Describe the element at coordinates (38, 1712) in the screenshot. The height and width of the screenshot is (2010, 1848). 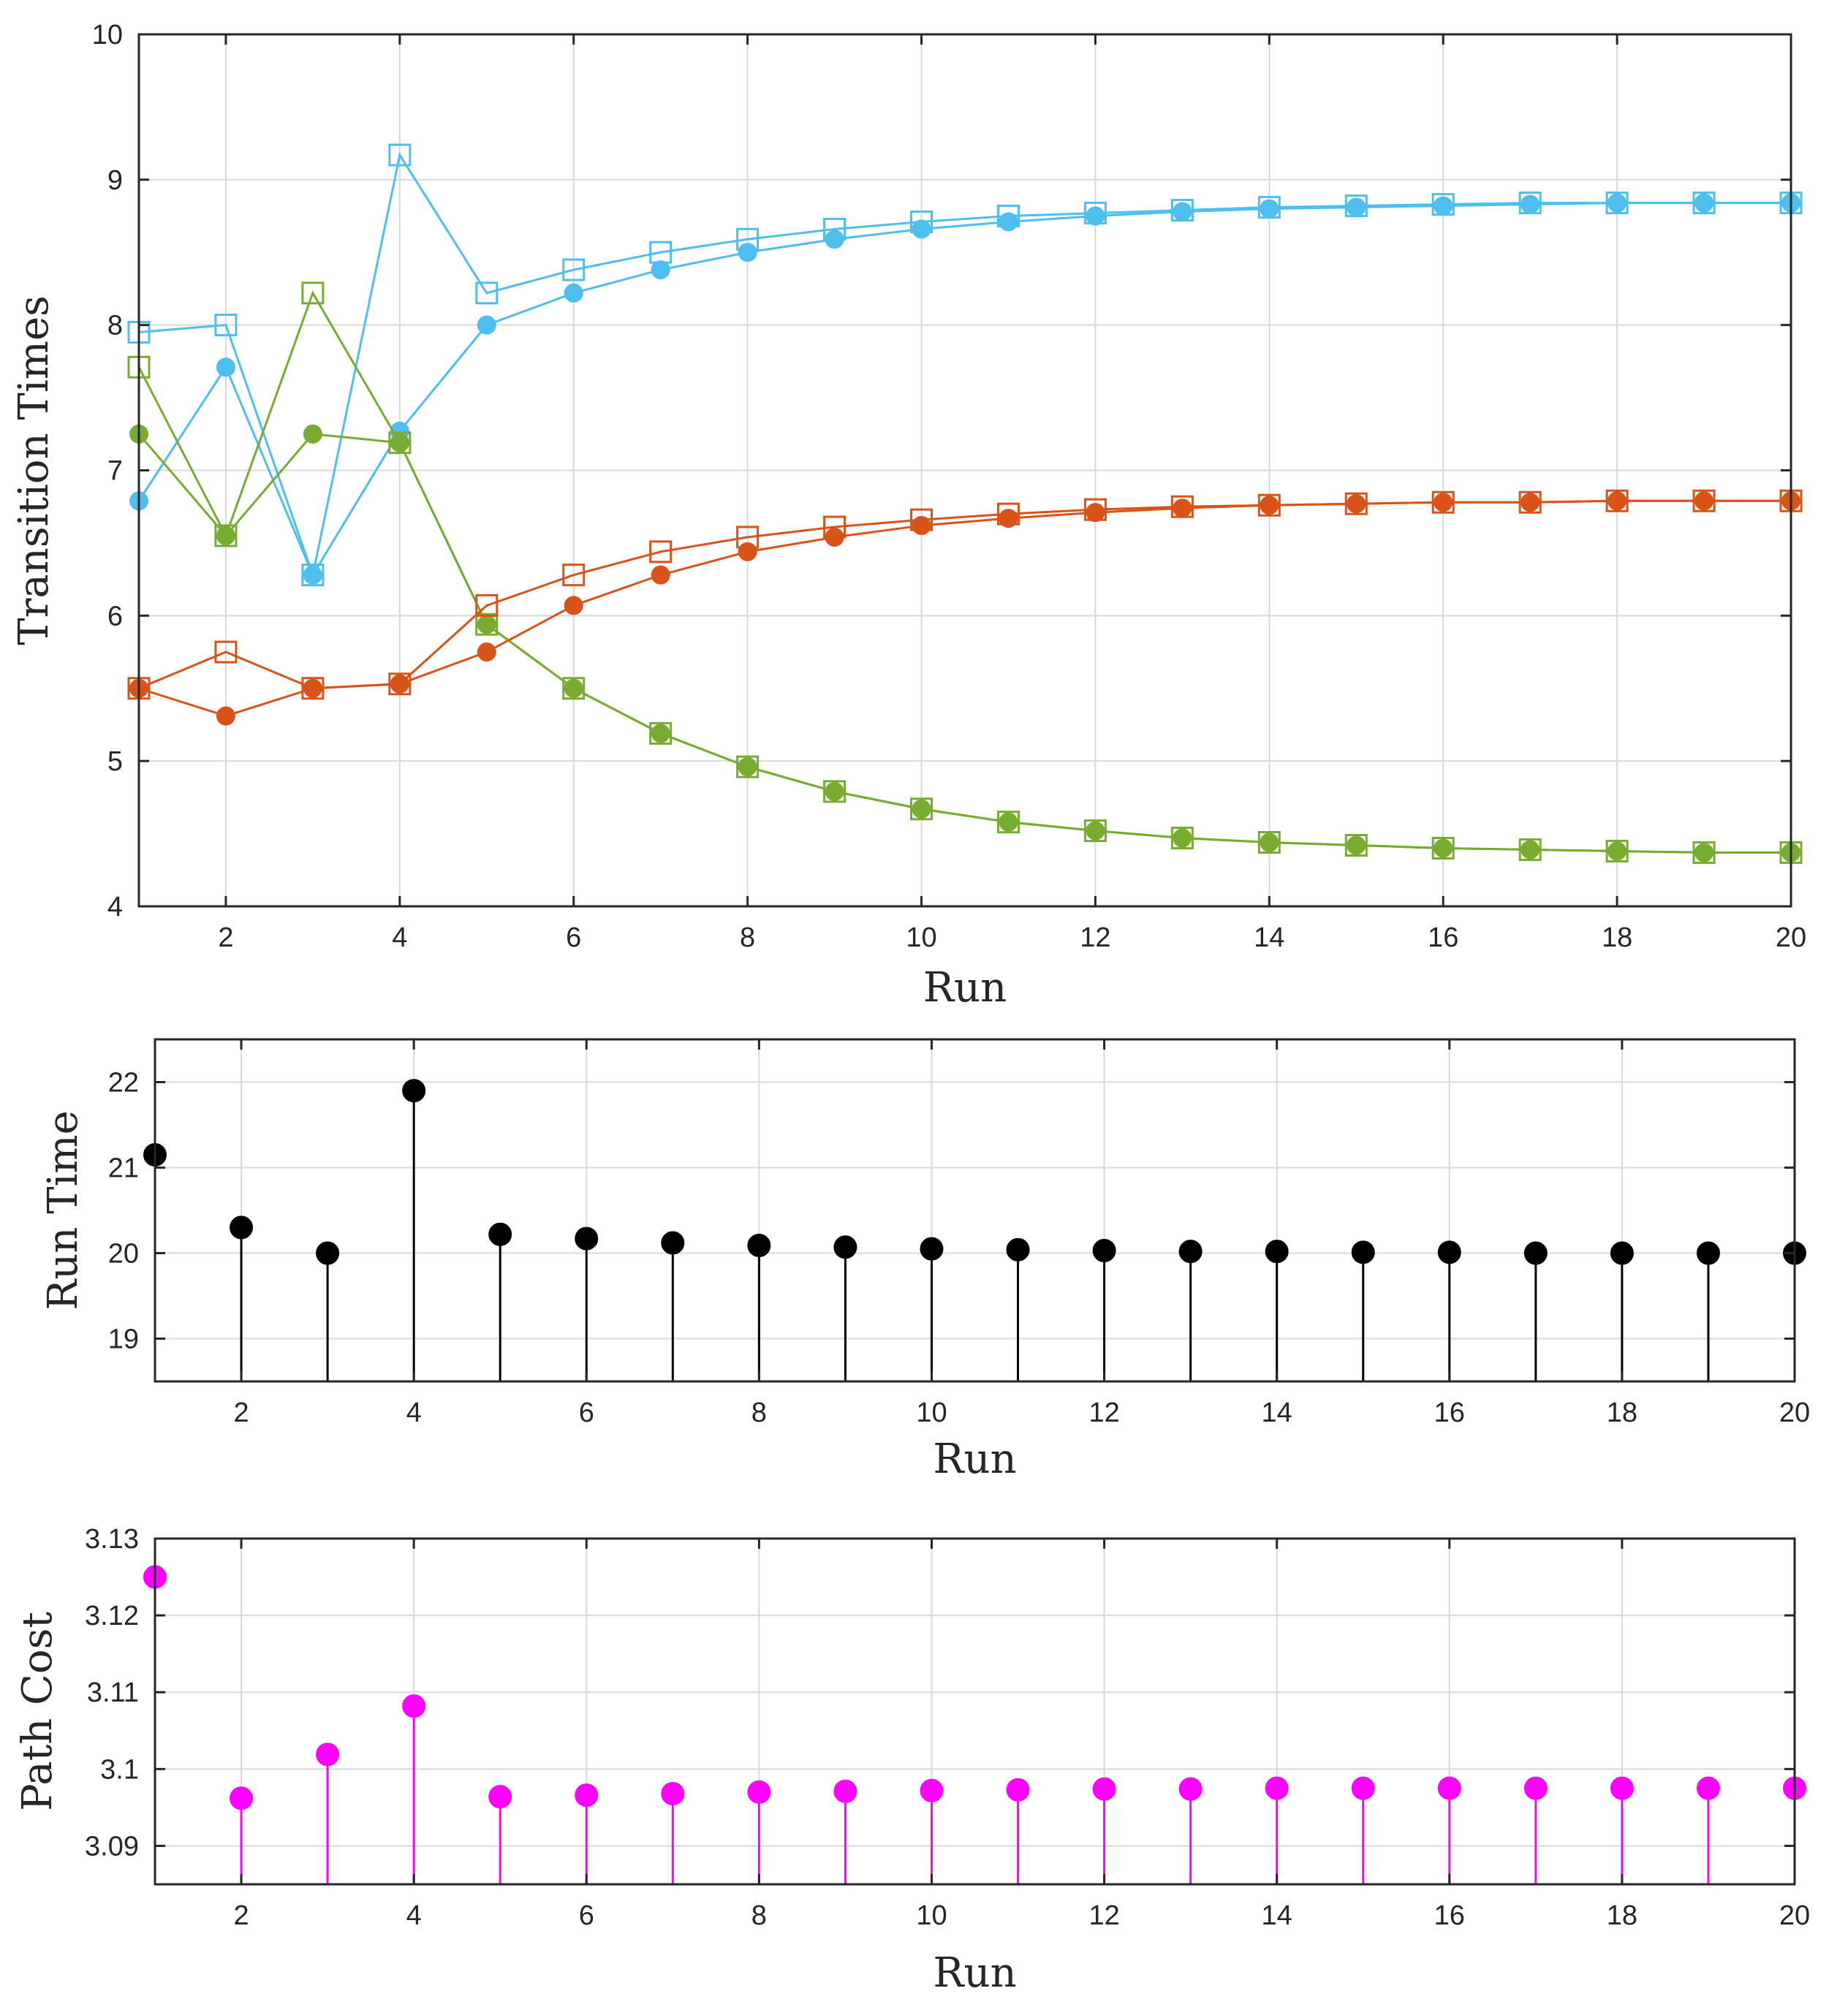
I see `y-axis-label: Path Cost` at that location.